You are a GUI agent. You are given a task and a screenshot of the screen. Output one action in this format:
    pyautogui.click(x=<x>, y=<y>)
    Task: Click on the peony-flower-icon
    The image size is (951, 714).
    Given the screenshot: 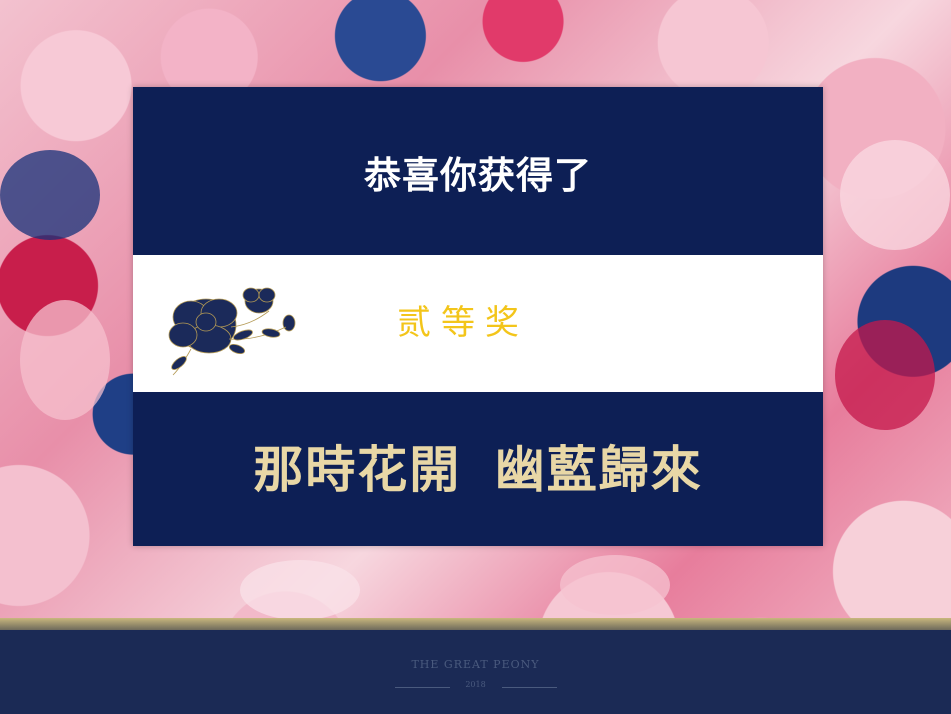 What is the action you would take?
    pyautogui.click(x=232, y=331)
    